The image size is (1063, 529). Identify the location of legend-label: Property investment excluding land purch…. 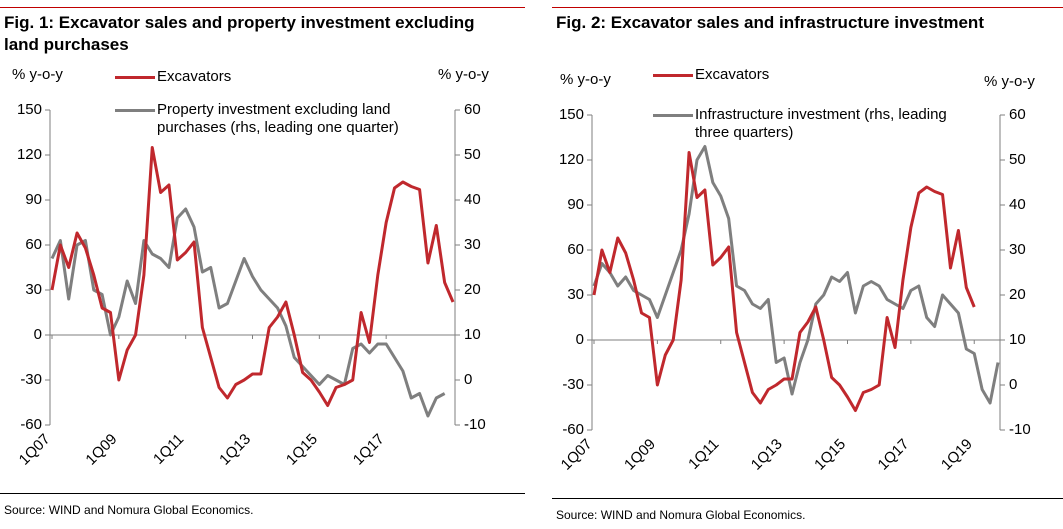
(278, 118).